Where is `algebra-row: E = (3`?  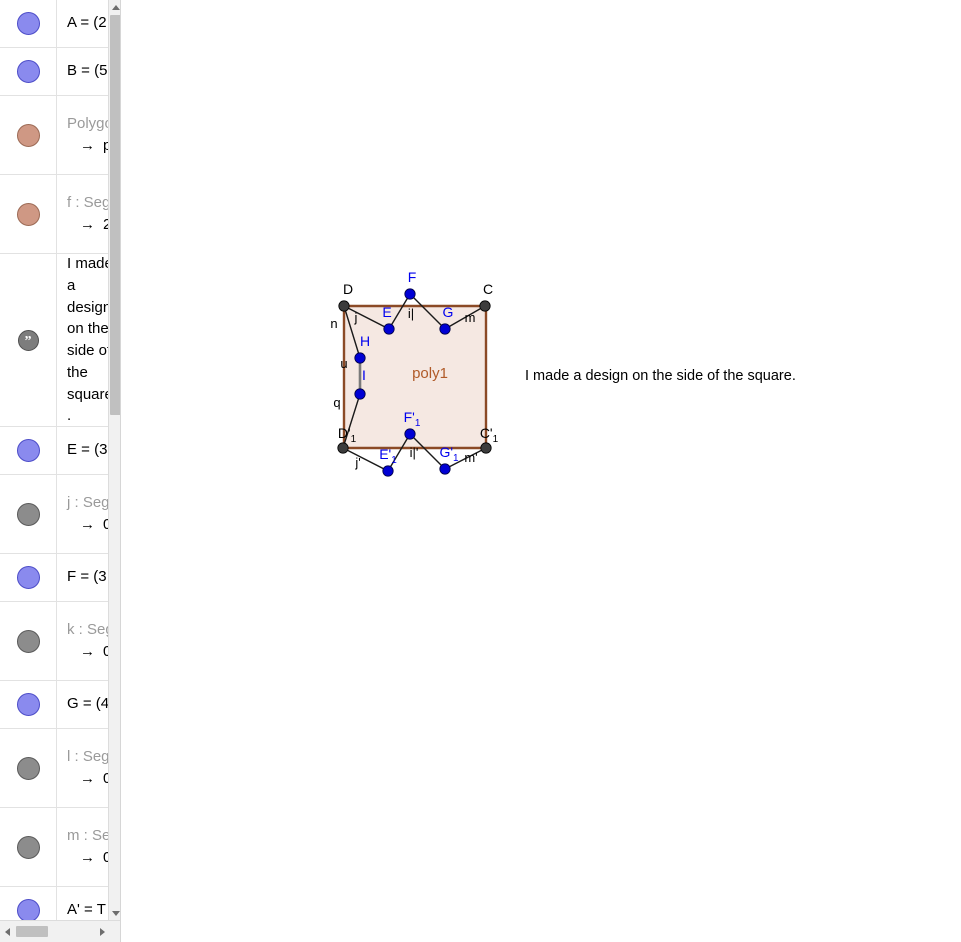 algebra-row: E = (3 is located at coordinates (54, 451).